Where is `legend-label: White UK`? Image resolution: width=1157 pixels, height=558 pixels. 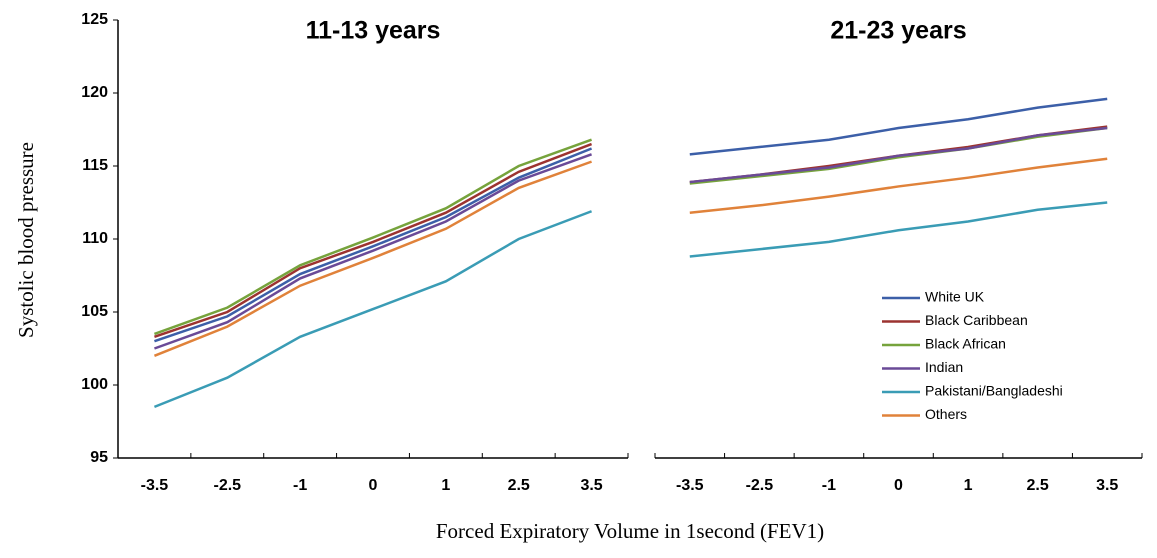
legend-label: White UK is located at coordinates (955, 297).